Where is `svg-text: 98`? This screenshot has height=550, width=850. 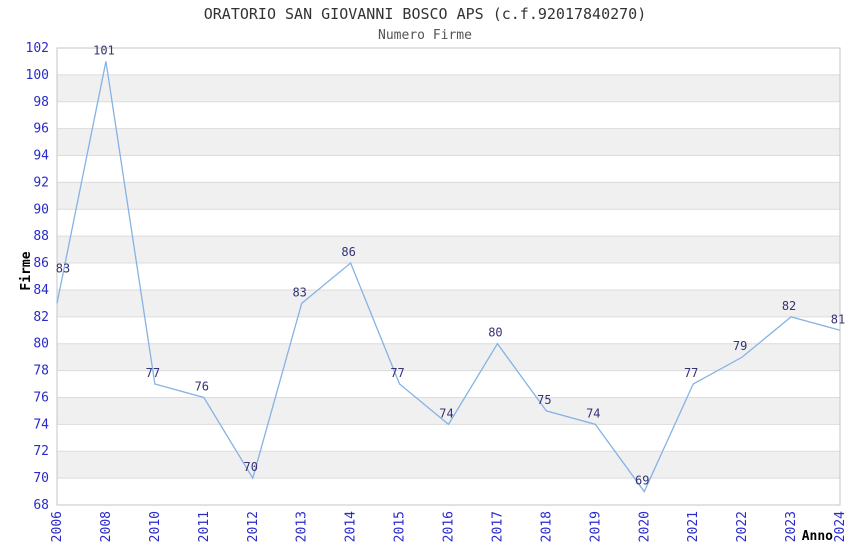
svg-text: 98 is located at coordinates (41, 102).